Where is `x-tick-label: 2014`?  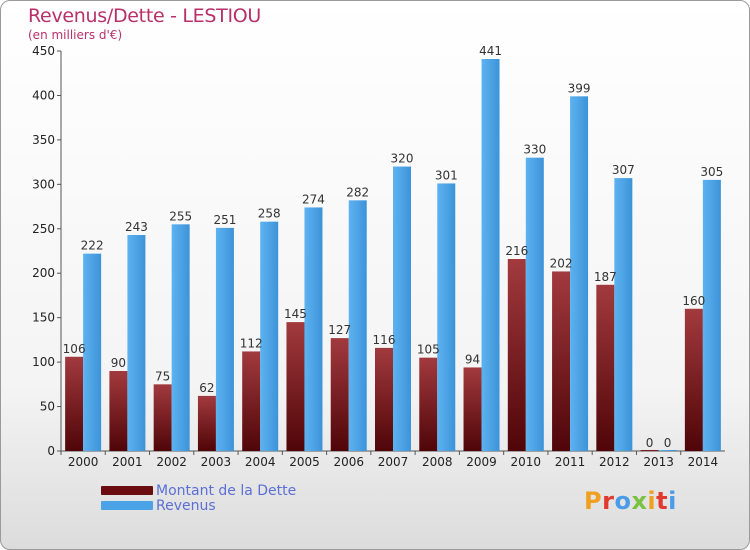
x-tick-label: 2014 is located at coordinates (703, 462).